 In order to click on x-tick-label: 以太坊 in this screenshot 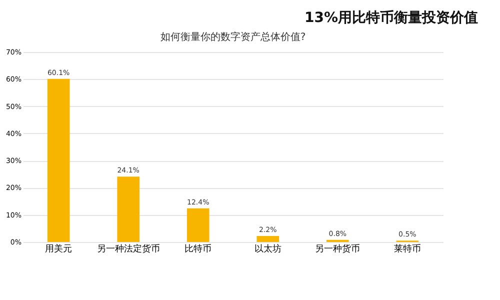, I will do `click(268, 249)`.